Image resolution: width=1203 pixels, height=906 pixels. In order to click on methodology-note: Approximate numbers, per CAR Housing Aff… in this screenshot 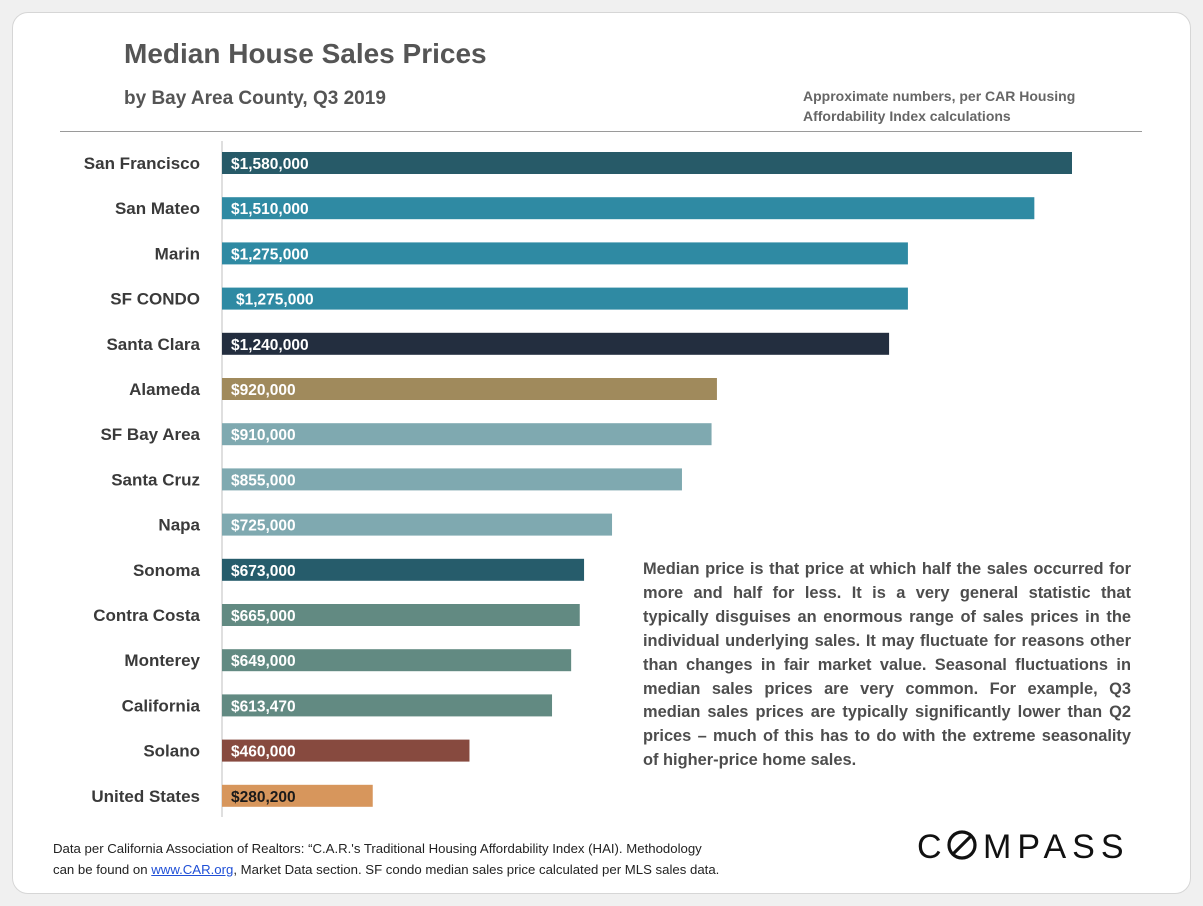, I will do `click(963, 106)`.